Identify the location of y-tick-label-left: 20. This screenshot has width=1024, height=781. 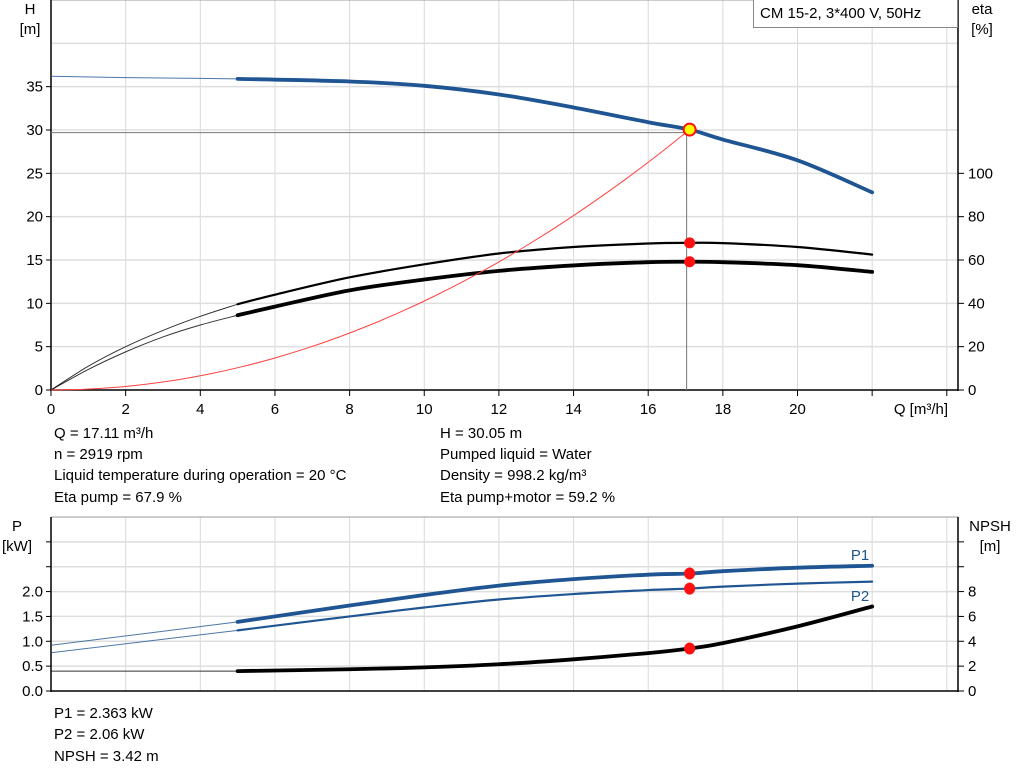
(34, 217).